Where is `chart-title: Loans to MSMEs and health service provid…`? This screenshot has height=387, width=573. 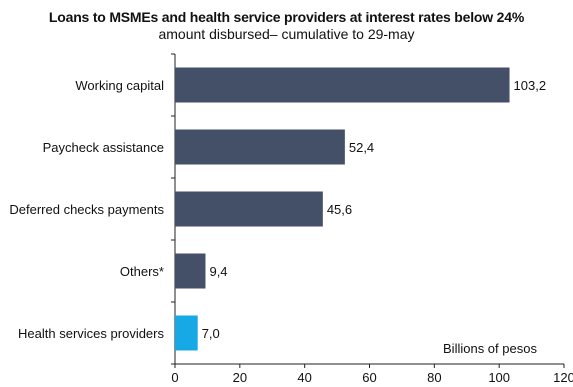 chart-title: Loans to MSMEs and health service provid… is located at coordinates (286, 17).